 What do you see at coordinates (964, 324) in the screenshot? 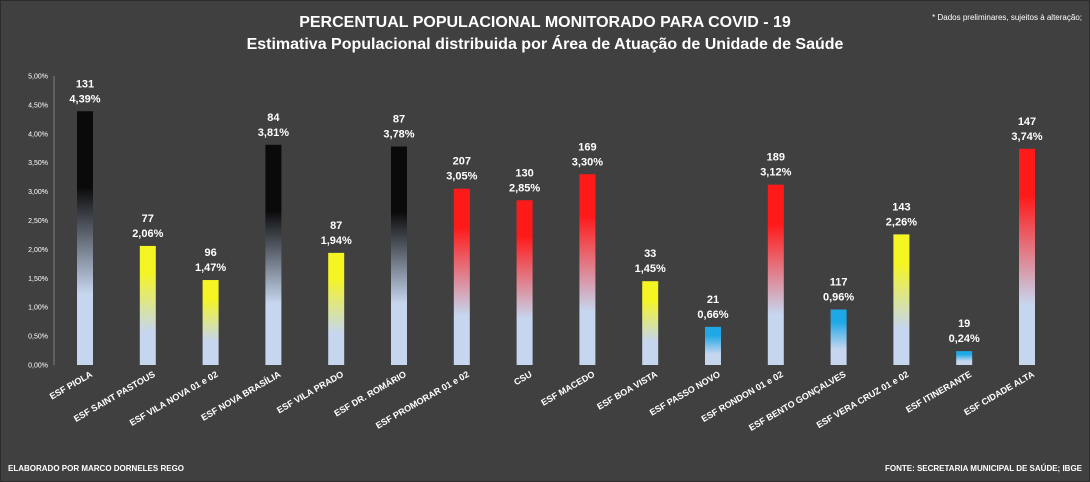
I see `count-label: 19` at bounding box center [964, 324].